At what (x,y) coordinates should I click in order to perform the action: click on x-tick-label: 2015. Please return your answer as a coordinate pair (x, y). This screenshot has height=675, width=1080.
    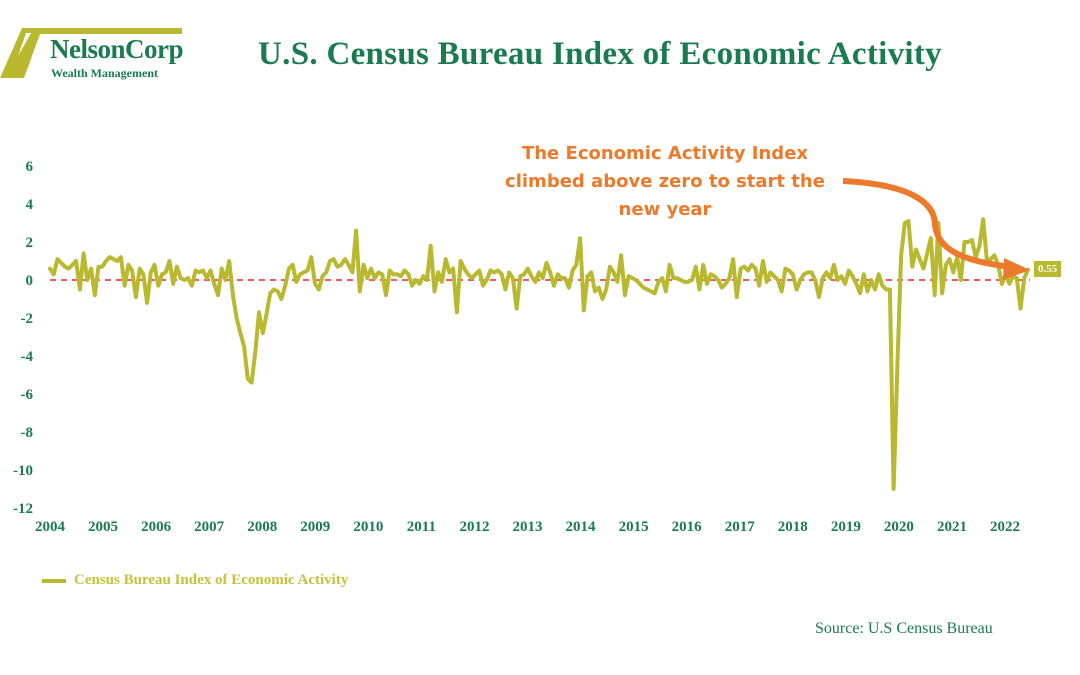
    Looking at the image, I should click on (634, 527).